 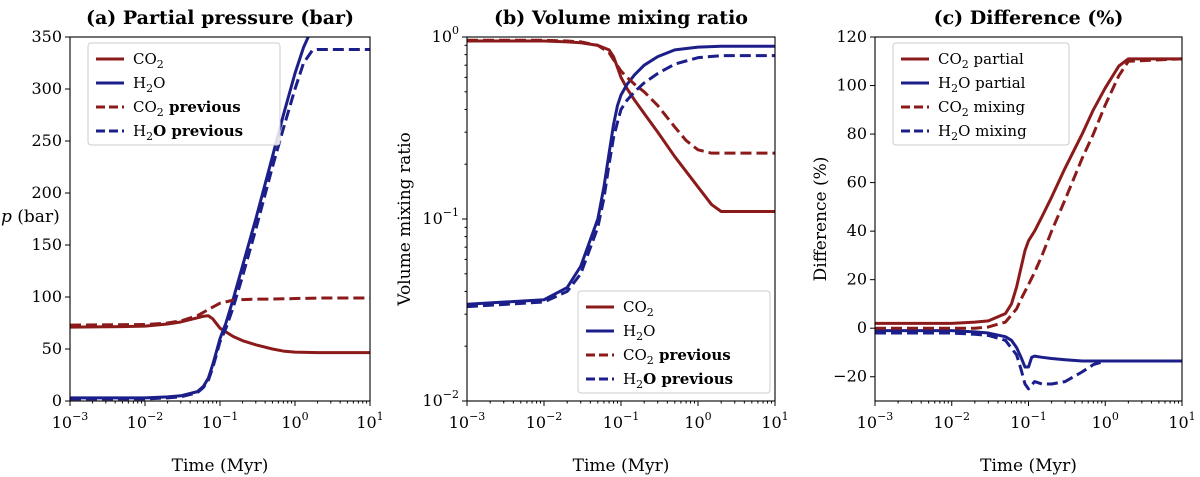 I want to click on series-line-h2o, so click(x=621, y=175).